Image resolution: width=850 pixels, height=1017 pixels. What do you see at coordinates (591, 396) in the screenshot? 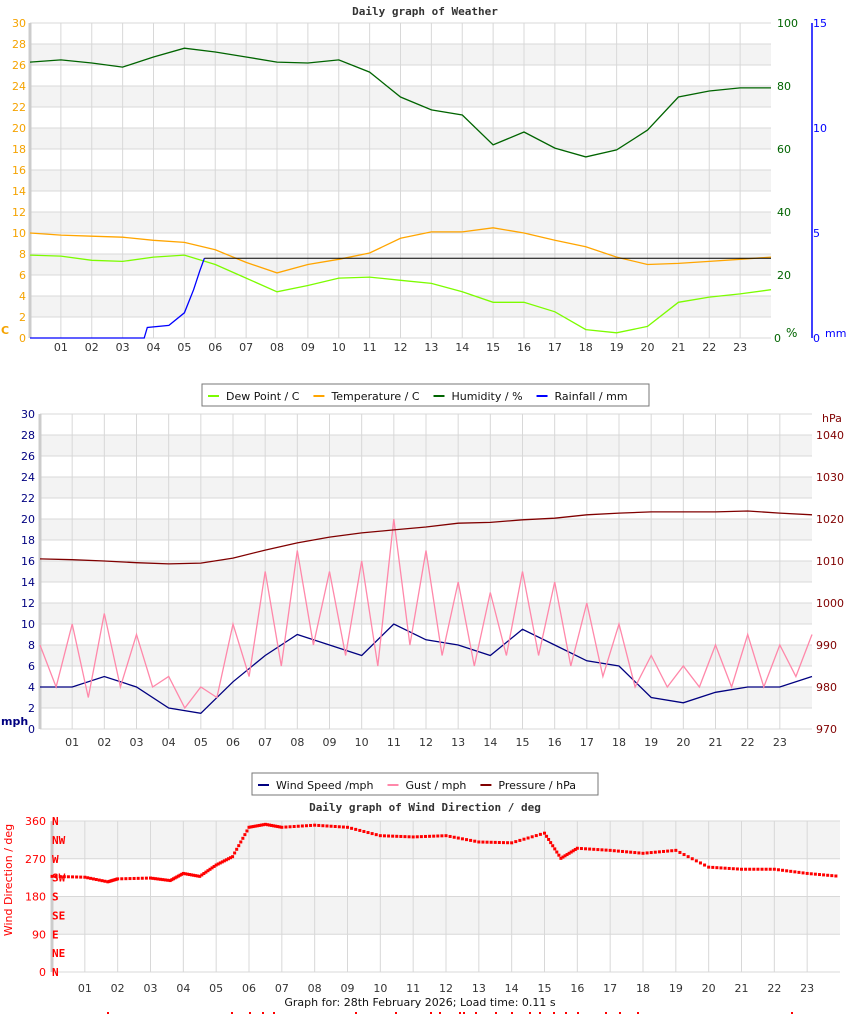
I see `legend-label: Rainfall / mm` at bounding box center [591, 396].